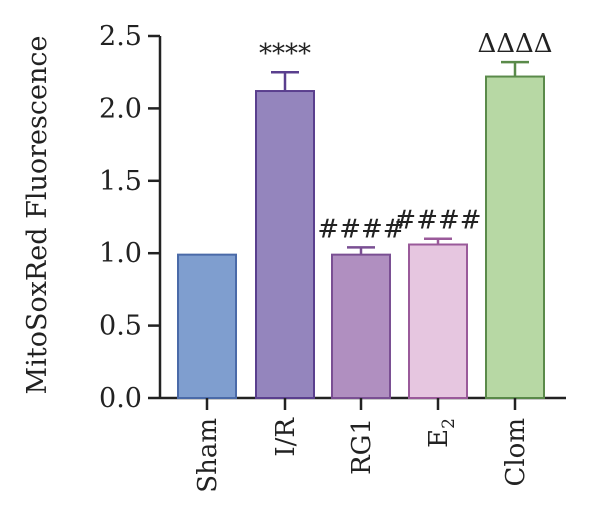 Image resolution: width=600 pixels, height=527 pixels. What do you see at coordinates (208, 455) in the screenshot?
I see `x-tick-label-0: Sham` at bounding box center [208, 455].